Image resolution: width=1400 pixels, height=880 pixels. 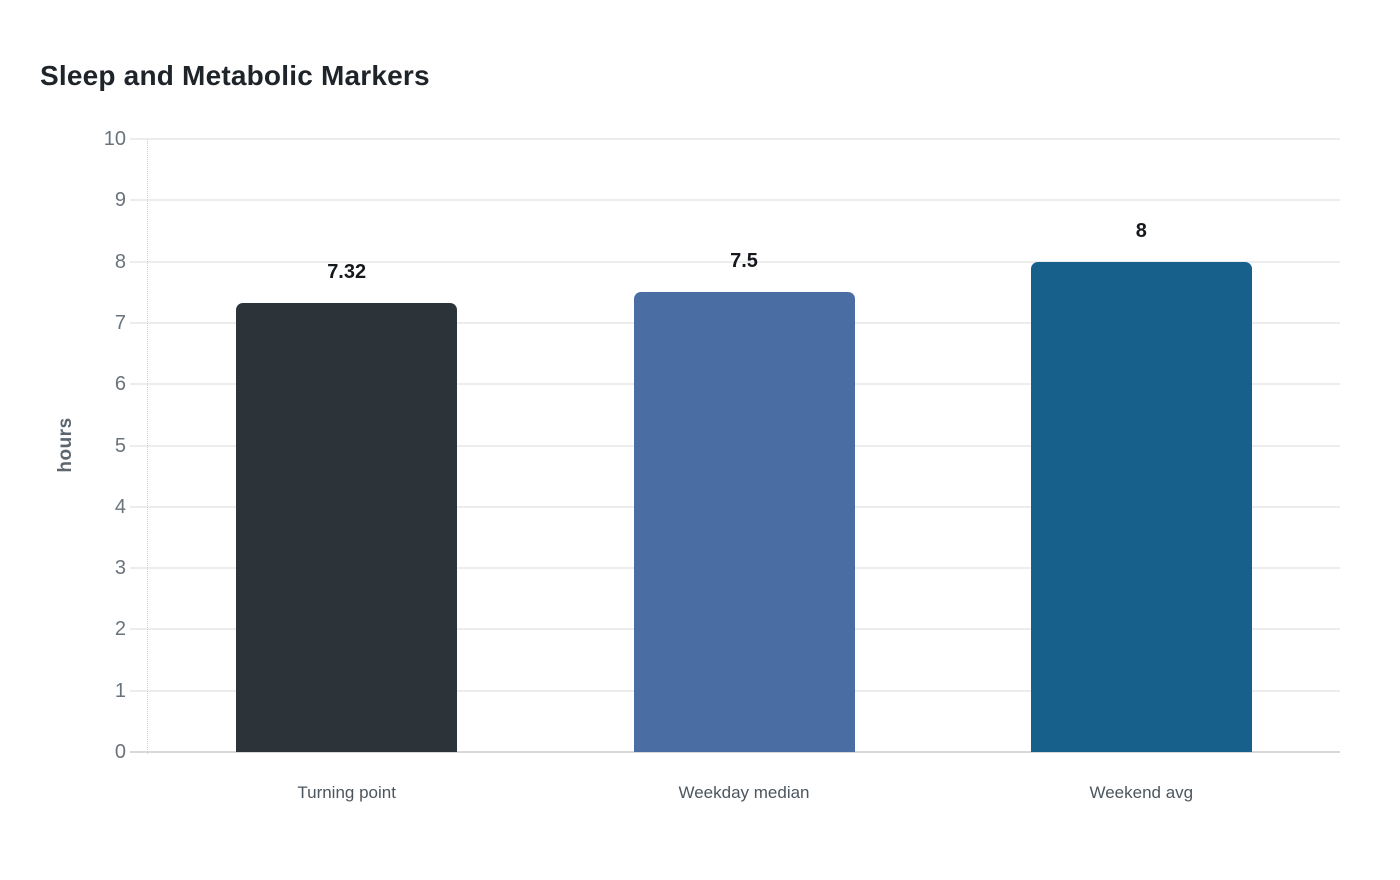 I want to click on y-axis-line, so click(x=147, y=446).